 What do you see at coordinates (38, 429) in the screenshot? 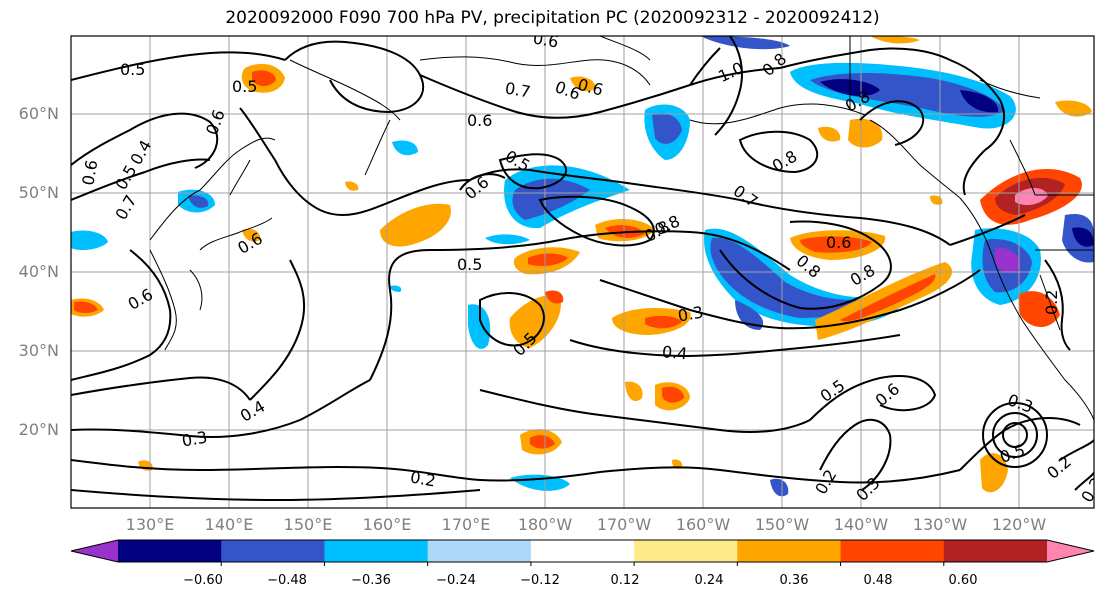
I see `lat-label: 20°N` at bounding box center [38, 429].